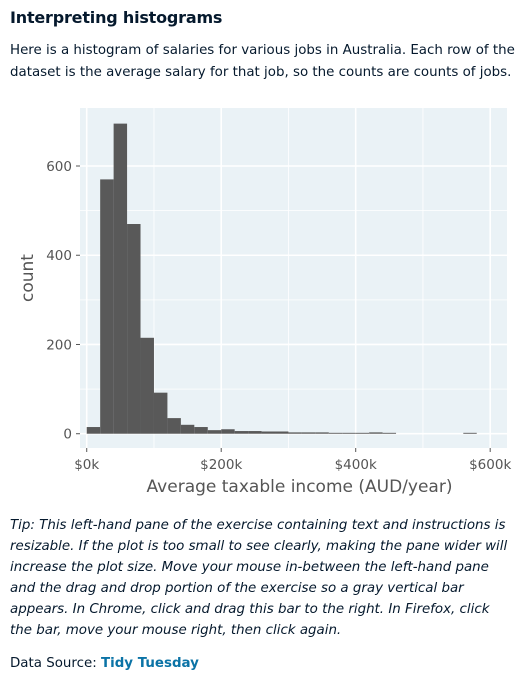 The width and height of the screenshot is (522, 684). What do you see at coordinates (221, 465) in the screenshot?
I see `x-tick-label: $200k` at bounding box center [221, 465].